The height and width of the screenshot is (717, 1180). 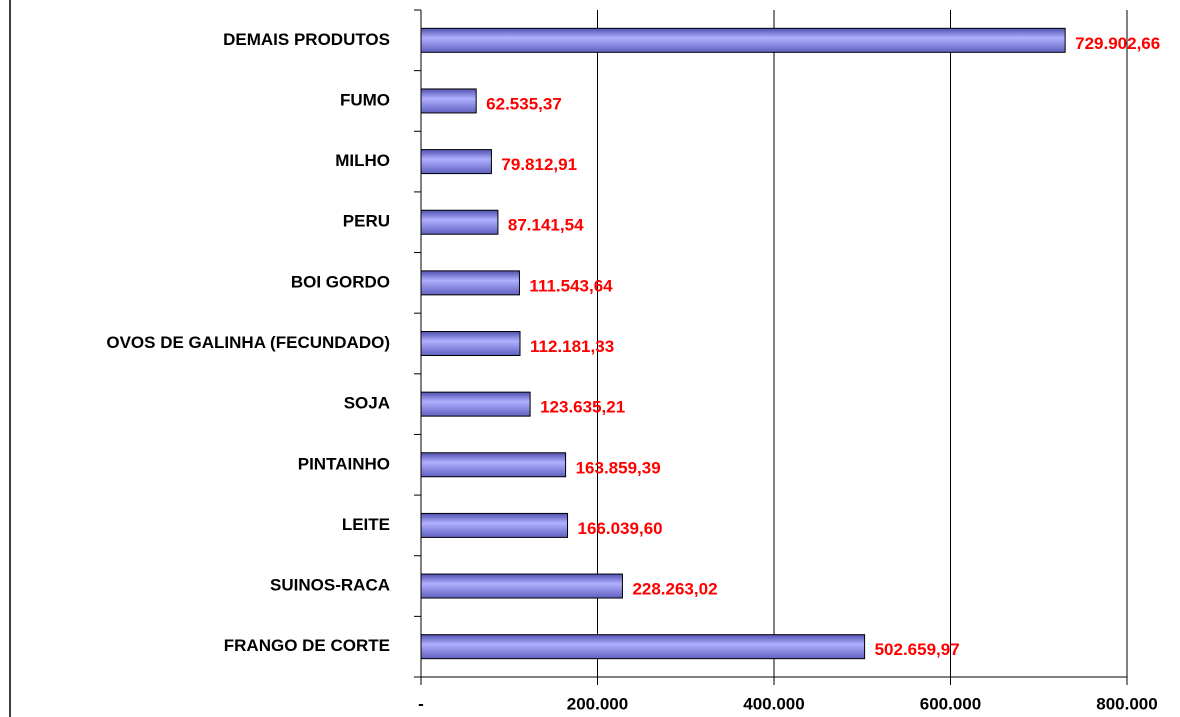 What do you see at coordinates (366, 221) in the screenshot?
I see `category-label: PERU` at bounding box center [366, 221].